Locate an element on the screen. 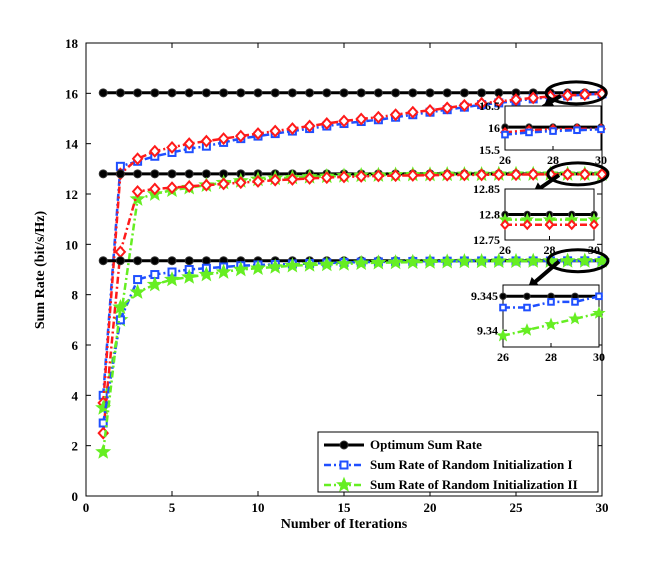 This screenshot has height=563, width=664. inset-y-tick-label: 12.75 is located at coordinates (486, 240).